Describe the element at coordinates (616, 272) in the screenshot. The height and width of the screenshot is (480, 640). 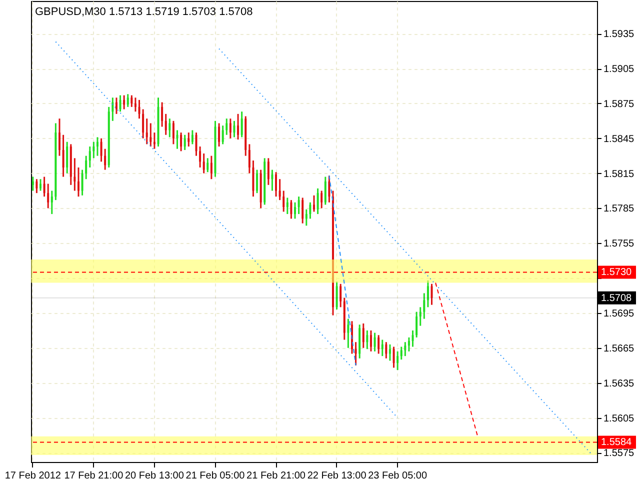
I see `ref-line-label: 1.5730` at that location.